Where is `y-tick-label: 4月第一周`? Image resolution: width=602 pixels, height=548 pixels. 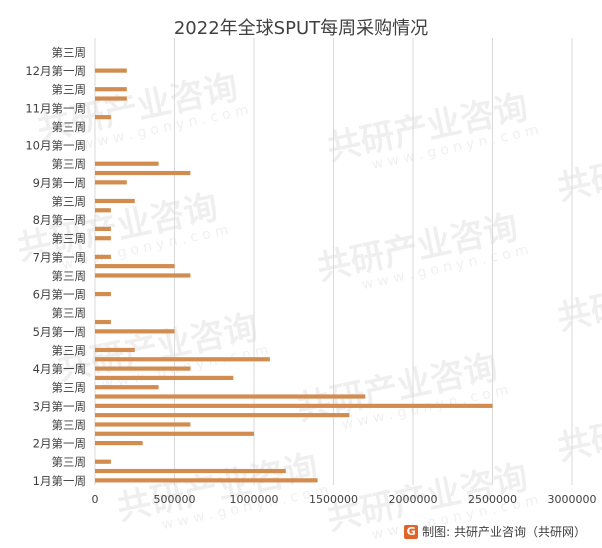
y-tick-label: 4月第一周 is located at coordinates (59, 369).